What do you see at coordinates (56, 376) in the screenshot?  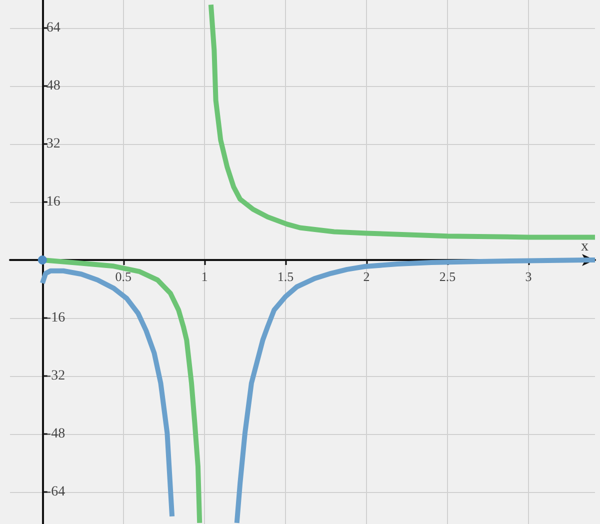 I see `y-tick-label: -32` at bounding box center [56, 376].